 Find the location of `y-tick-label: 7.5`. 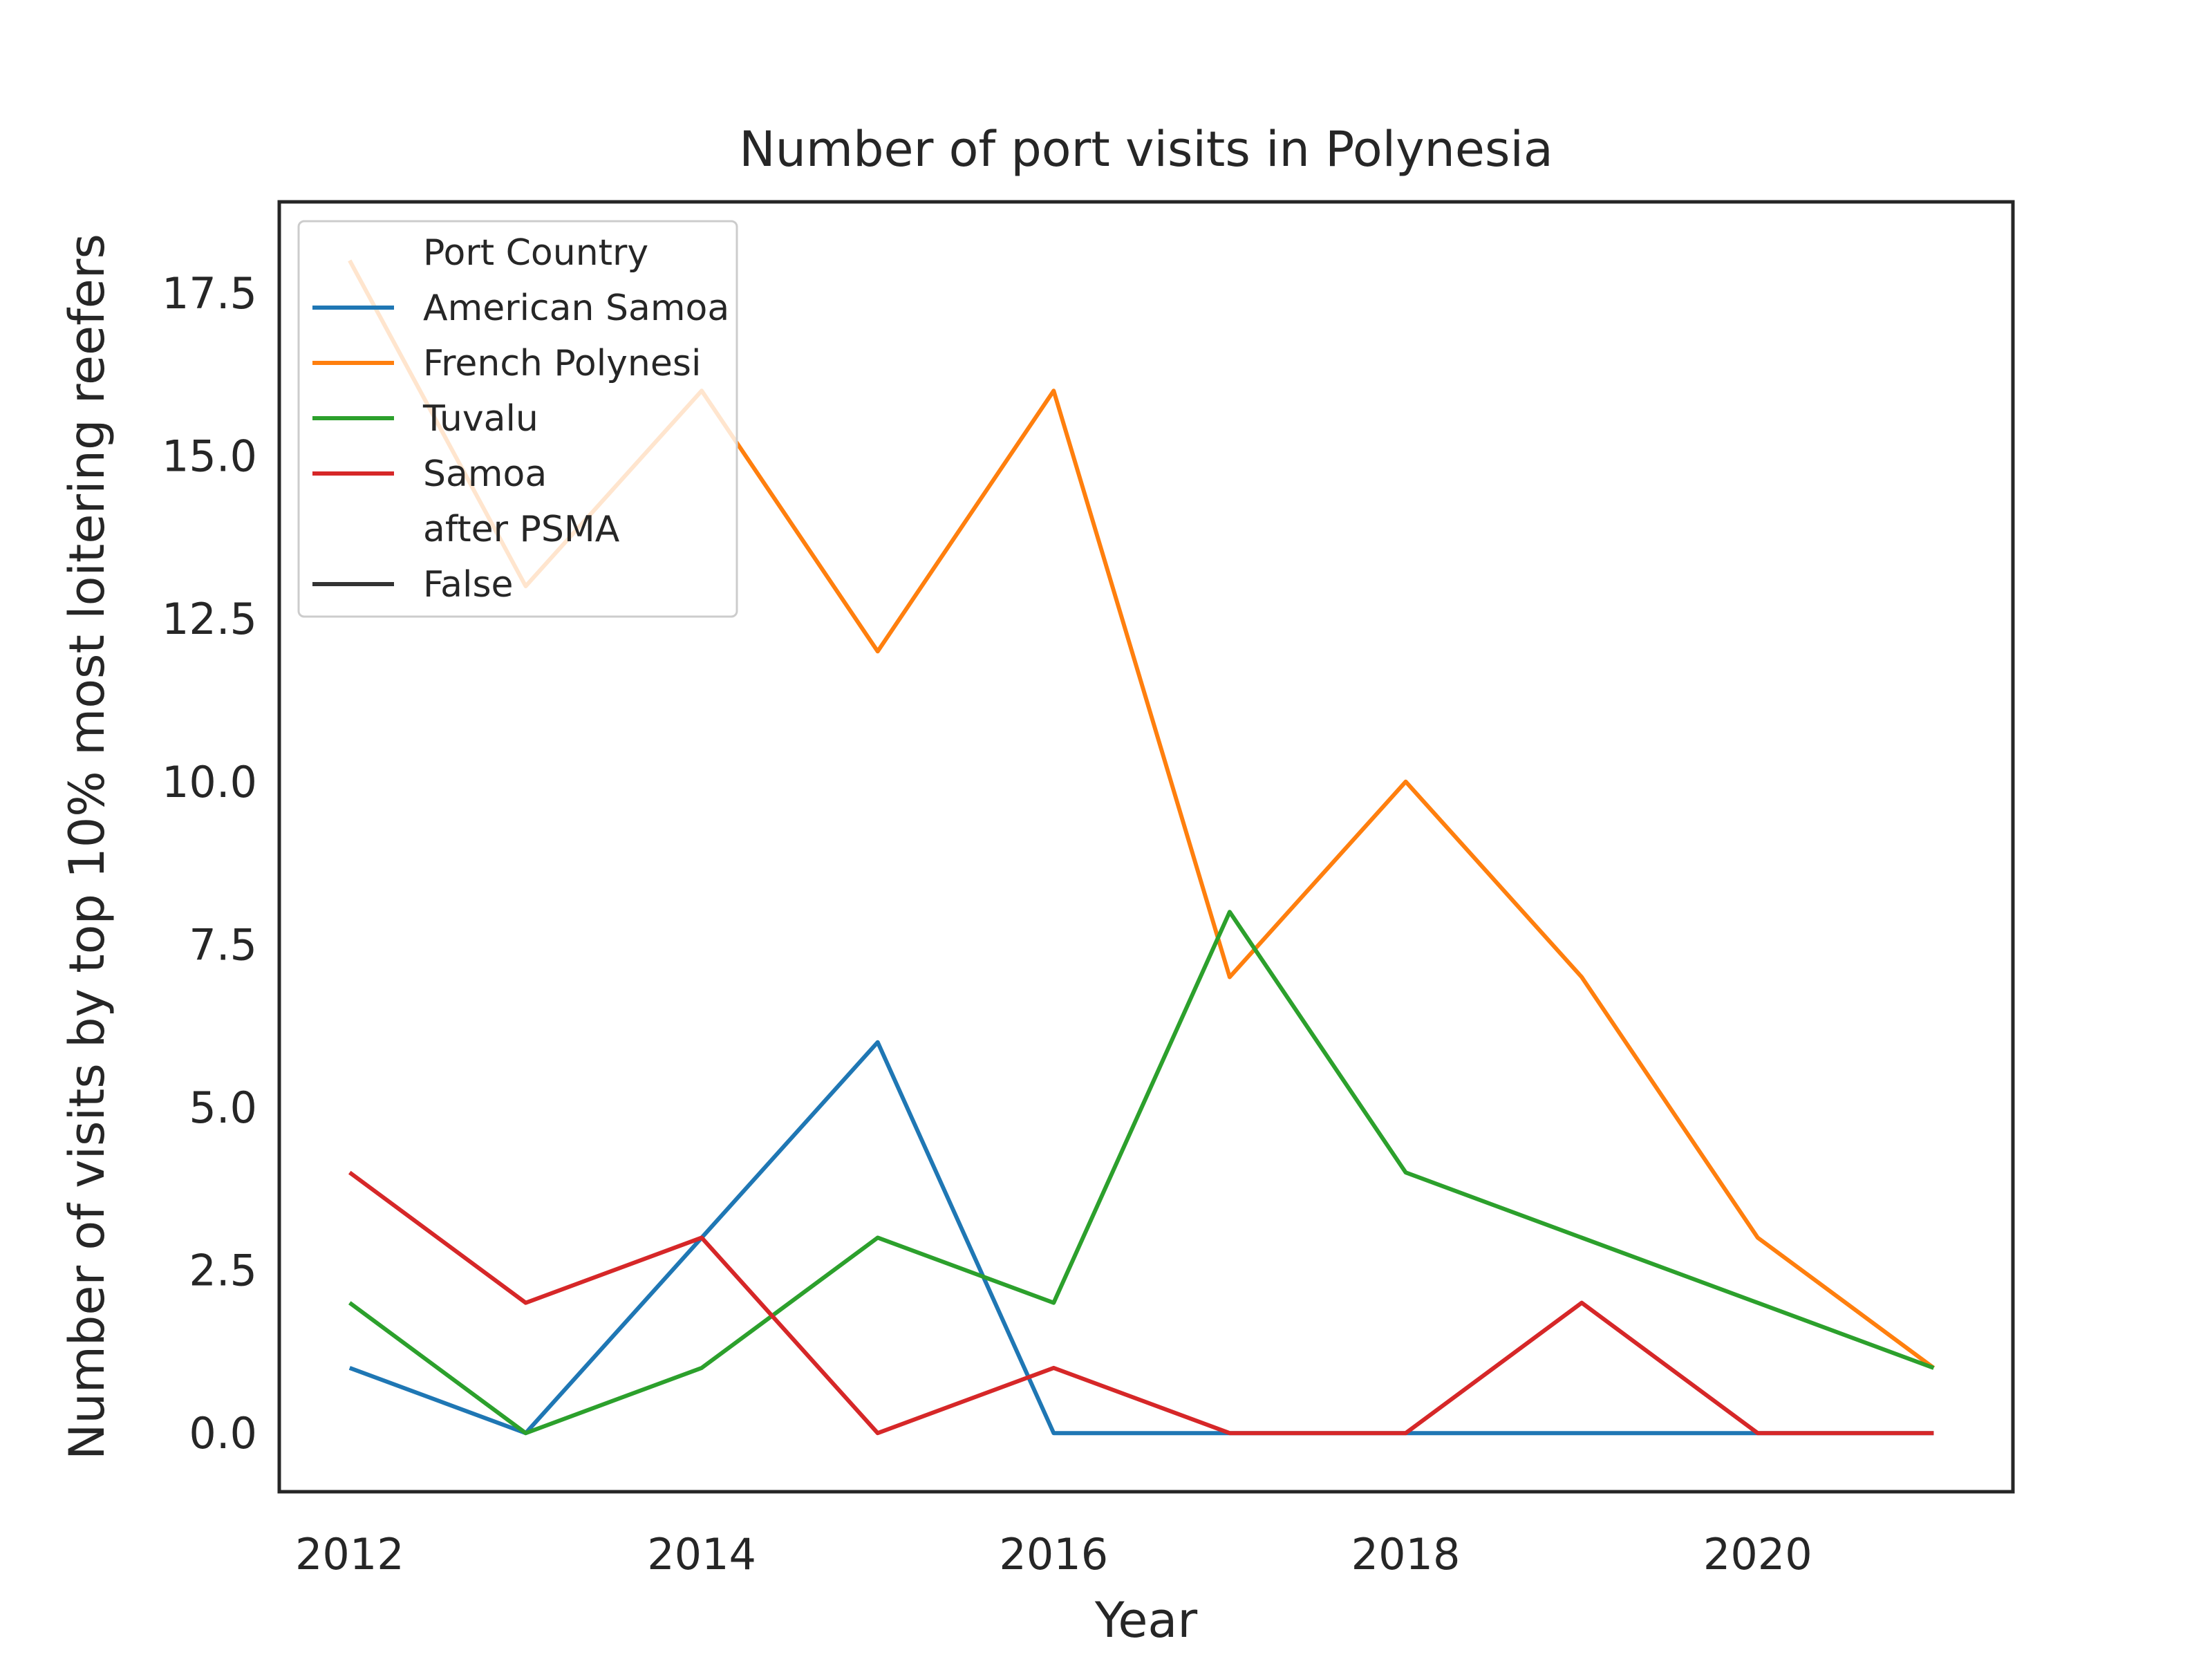

y-tick-label: 7.5 is located at coordinates (223, 944).